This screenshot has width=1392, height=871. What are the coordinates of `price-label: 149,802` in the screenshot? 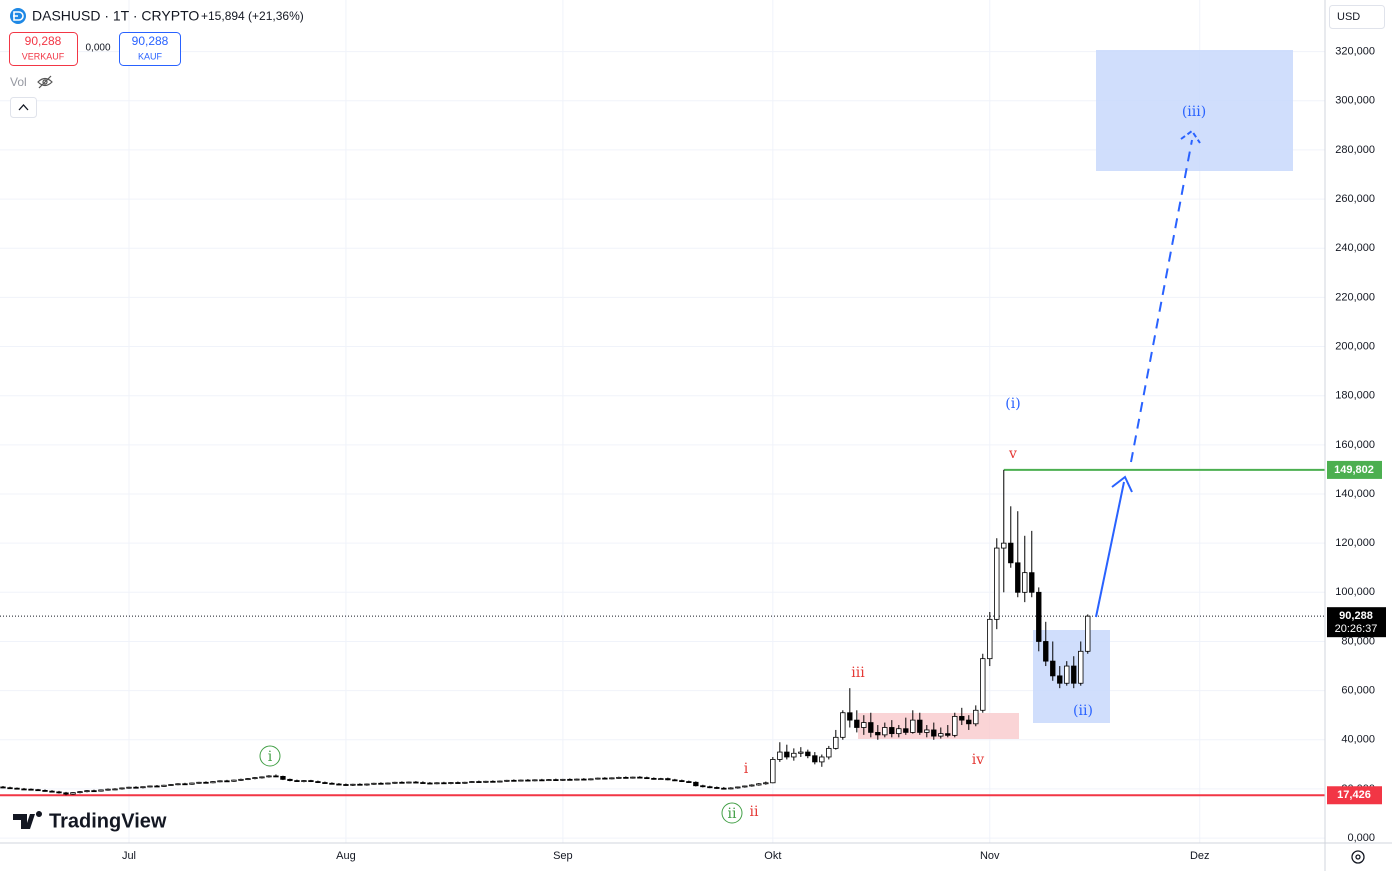 It's located at (1354, 470).